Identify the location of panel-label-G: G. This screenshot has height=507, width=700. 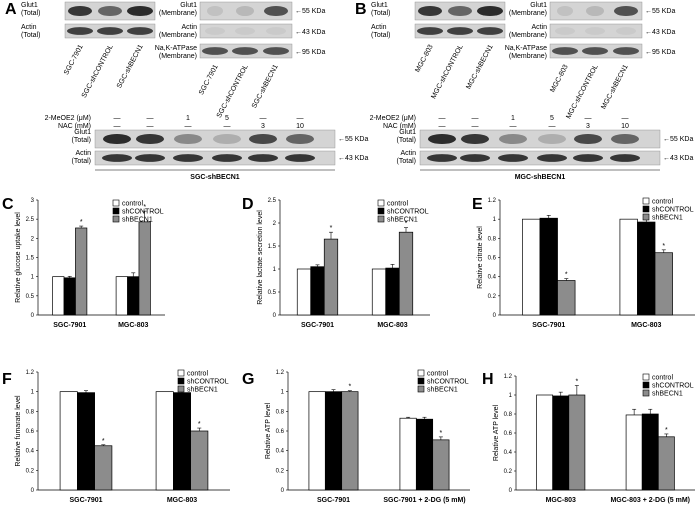
(248, 379).